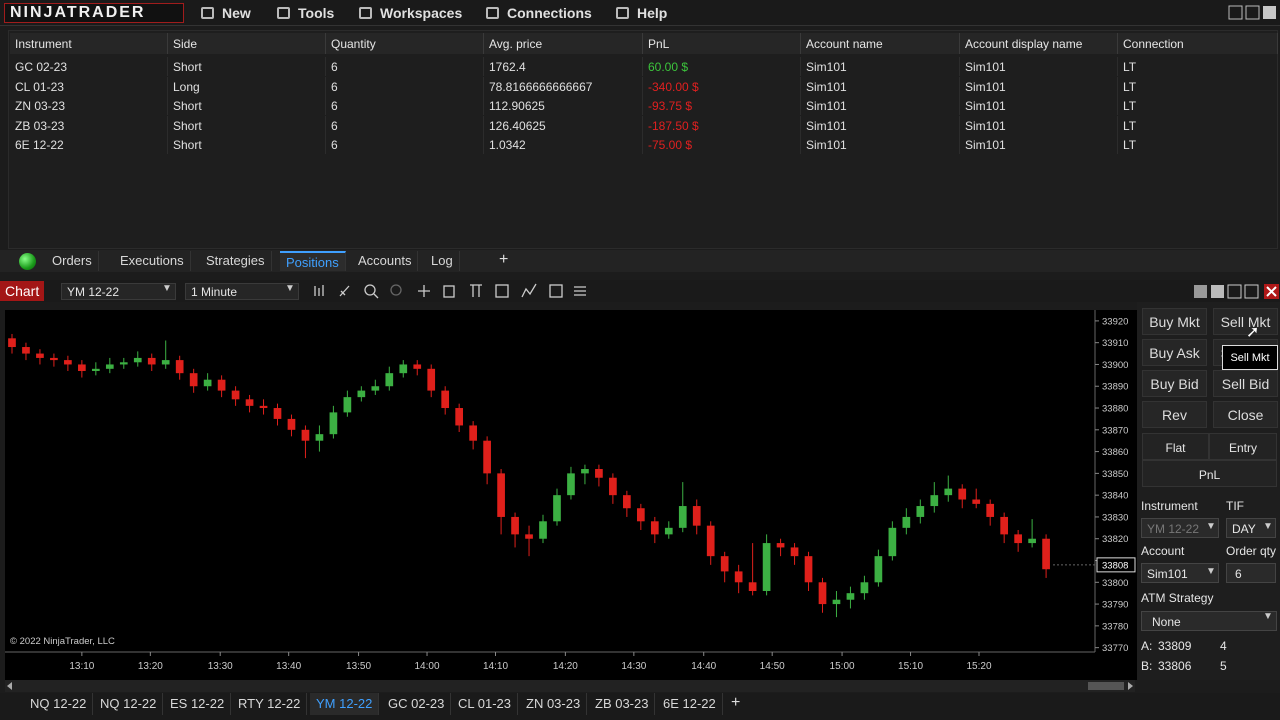 This screenshot has width=1280, height=720. I want to click on column-header: Avg. price, so click(563, 43).